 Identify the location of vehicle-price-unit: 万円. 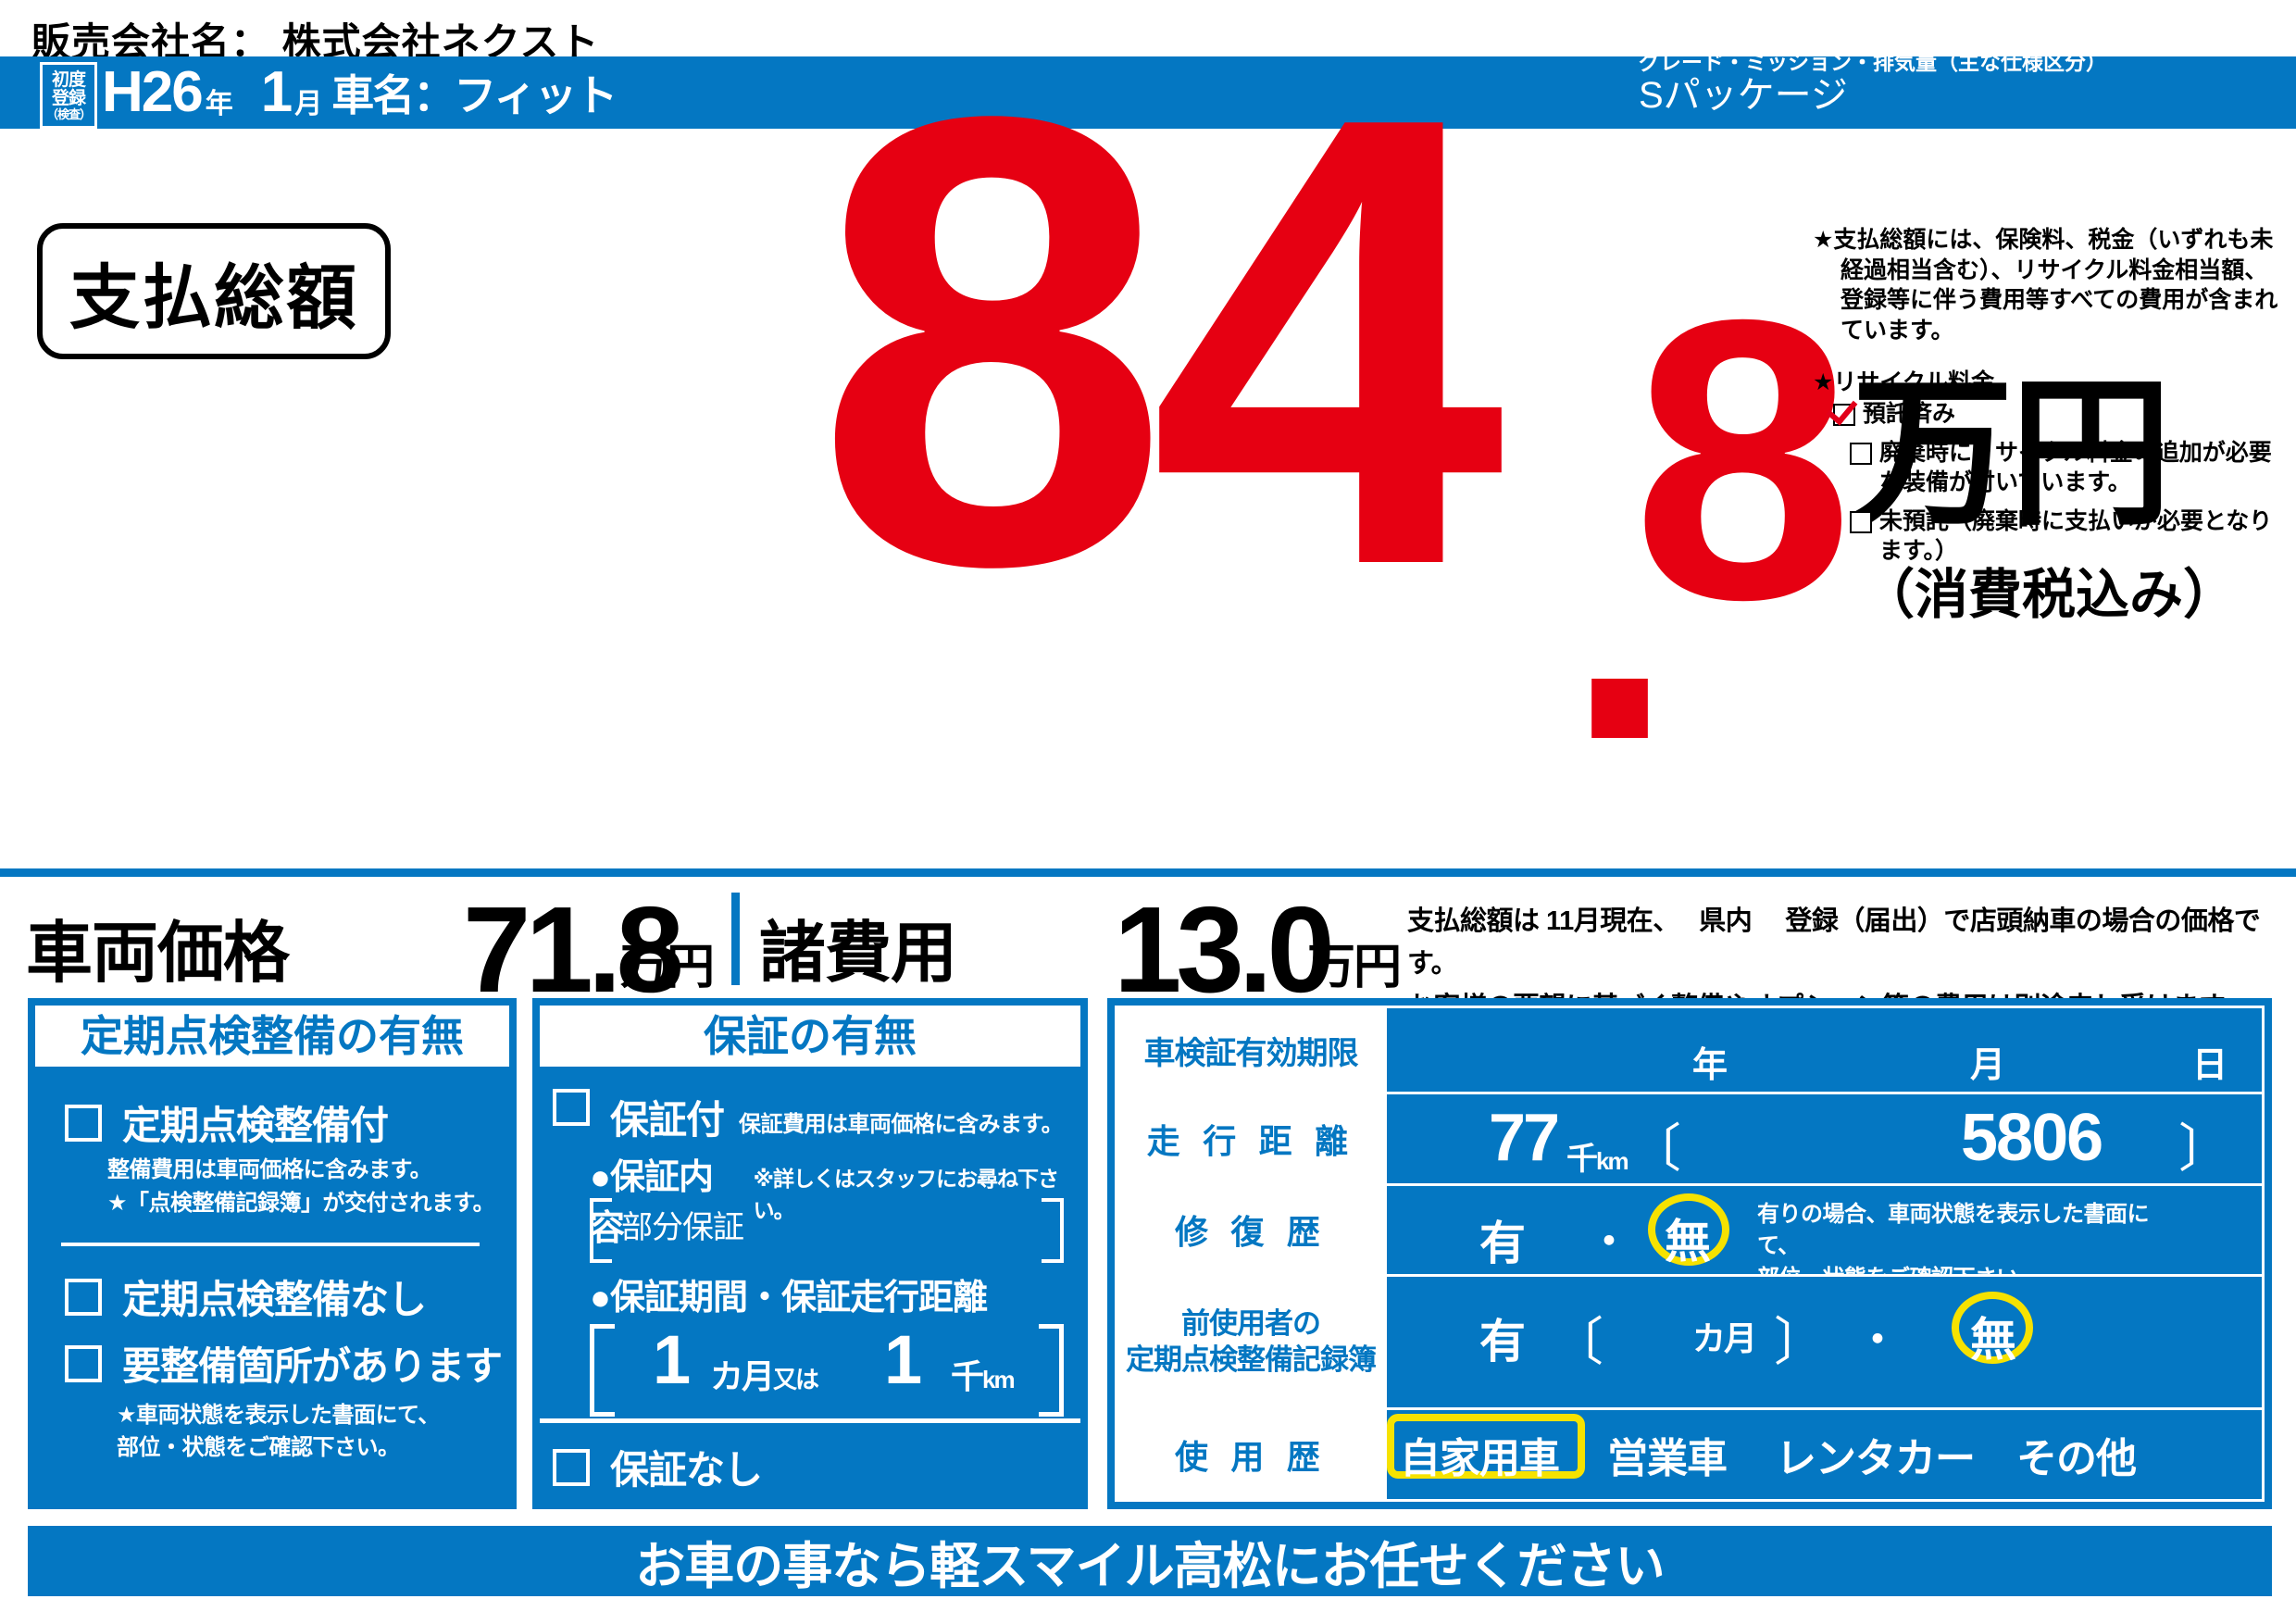
(667, 968).